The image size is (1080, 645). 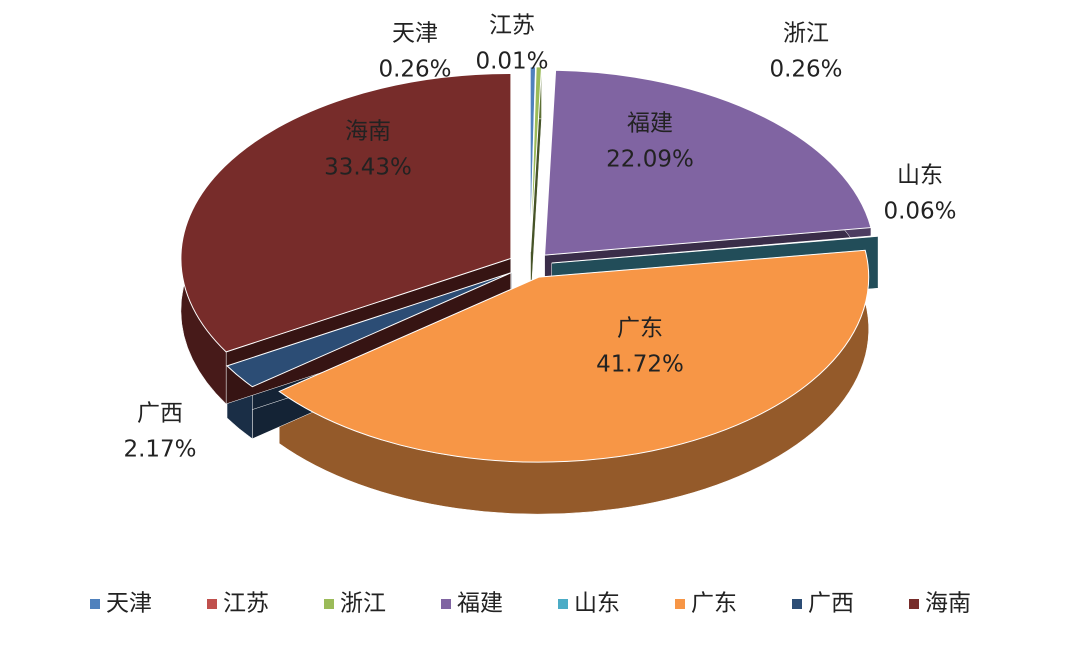 I want to click on slice-value-label: 33.43%, so click(x=368, y=168).